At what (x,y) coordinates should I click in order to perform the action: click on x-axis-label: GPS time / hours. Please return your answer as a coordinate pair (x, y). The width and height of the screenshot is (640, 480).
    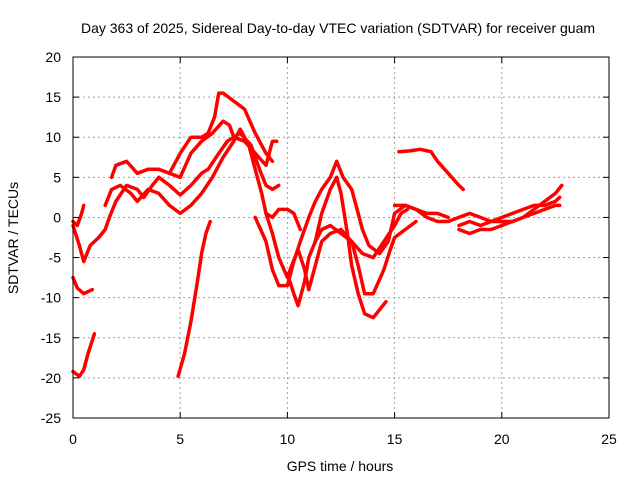
    Looking at the image, I should click on (340, 466).